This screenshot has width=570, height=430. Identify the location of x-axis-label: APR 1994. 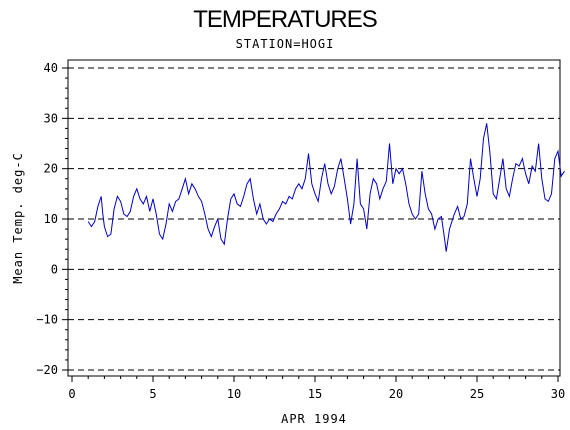
(314, 419).